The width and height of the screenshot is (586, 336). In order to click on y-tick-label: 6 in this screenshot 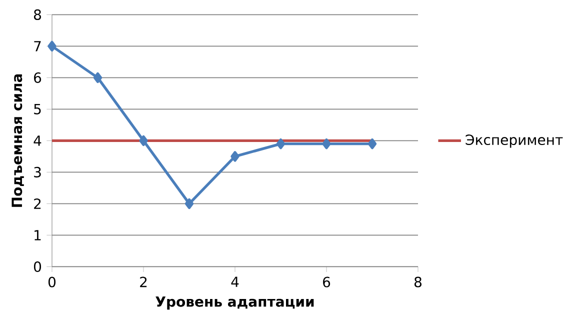, I will do `click(38, 77)`.